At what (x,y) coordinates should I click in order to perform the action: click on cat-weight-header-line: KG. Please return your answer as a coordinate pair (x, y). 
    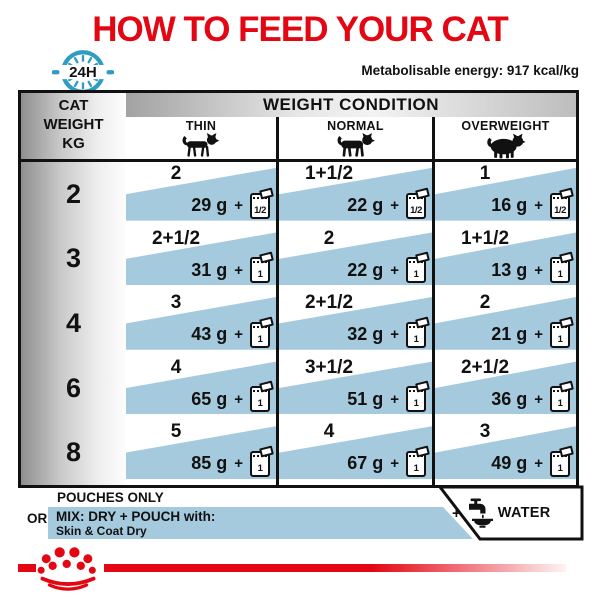
    Looking at the image, I should click on (73, 143).